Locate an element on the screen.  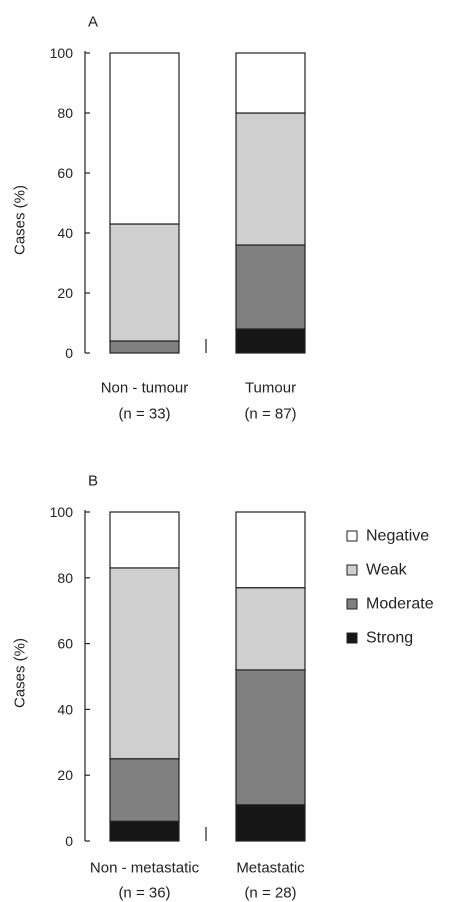
legend-label-weak: Weak is located at coordinates (387, 570).